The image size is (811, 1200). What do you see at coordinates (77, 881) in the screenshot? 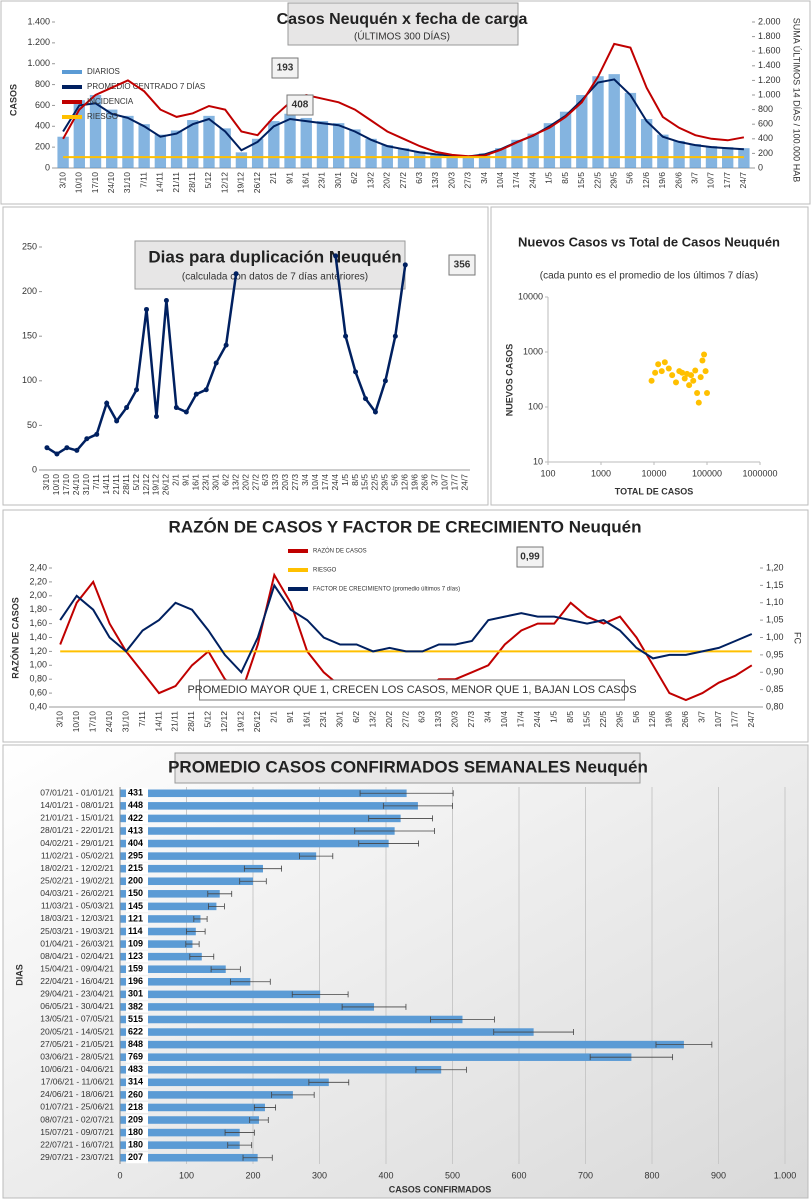
I see `y-tick-label: 25/02/21 - 19/02/21` at bounding box center [77, 881].